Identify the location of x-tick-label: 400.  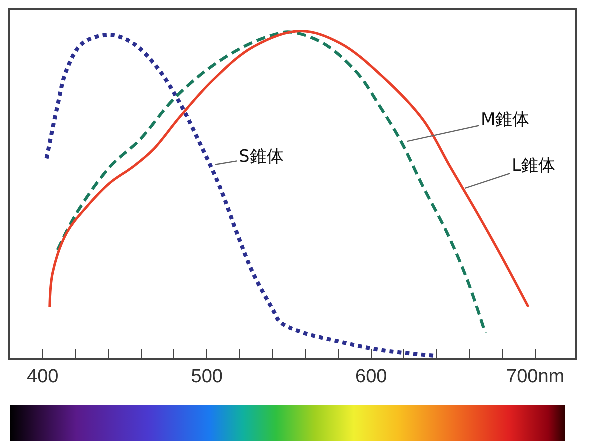
(43, 377).